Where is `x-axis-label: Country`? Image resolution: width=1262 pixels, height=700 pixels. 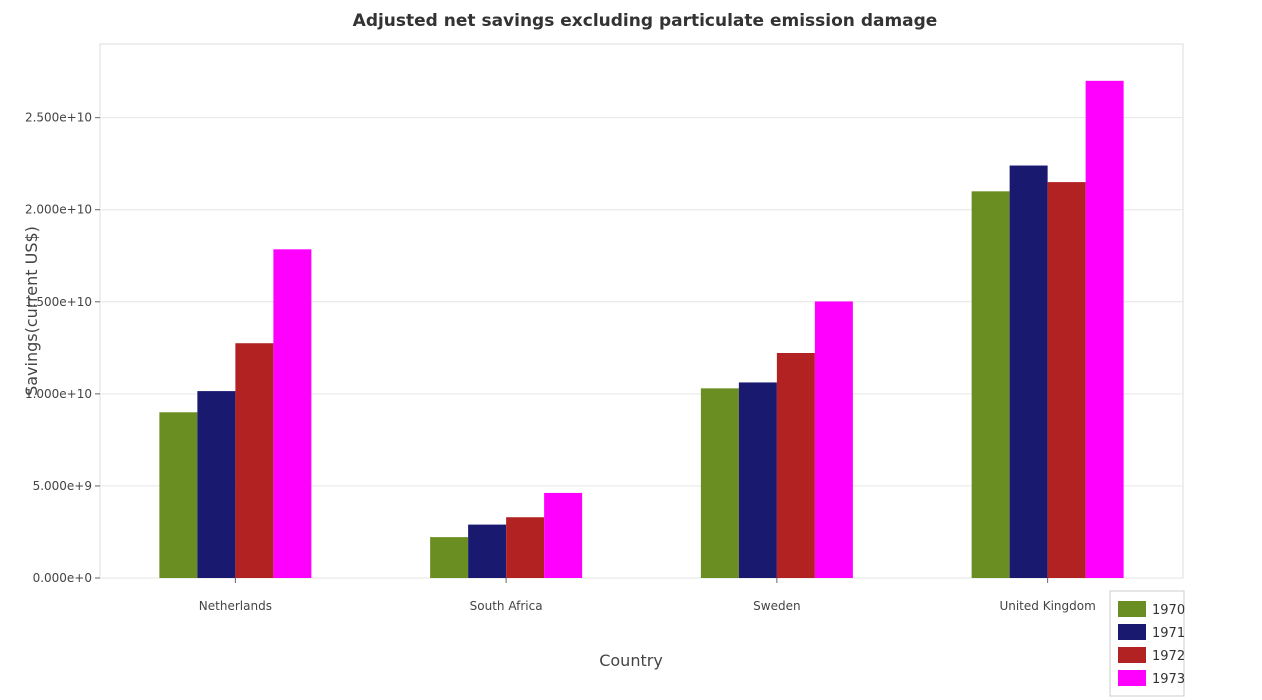 x-axis-label: Country is located at coordinates (631, 660).